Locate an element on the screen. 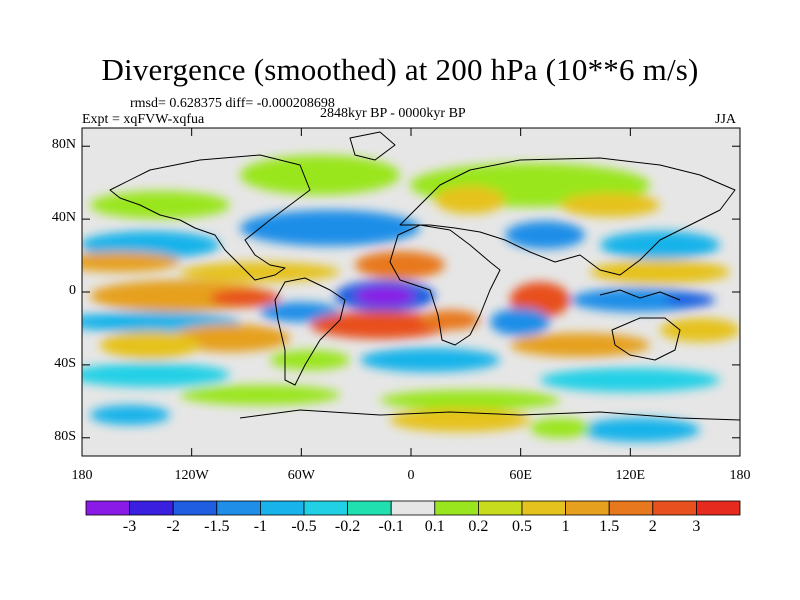 This screenshot has height=600, width=800. stats-line: rmsd= 0.628375 diff= -0.000208698 is located at coordinates (232, 103).